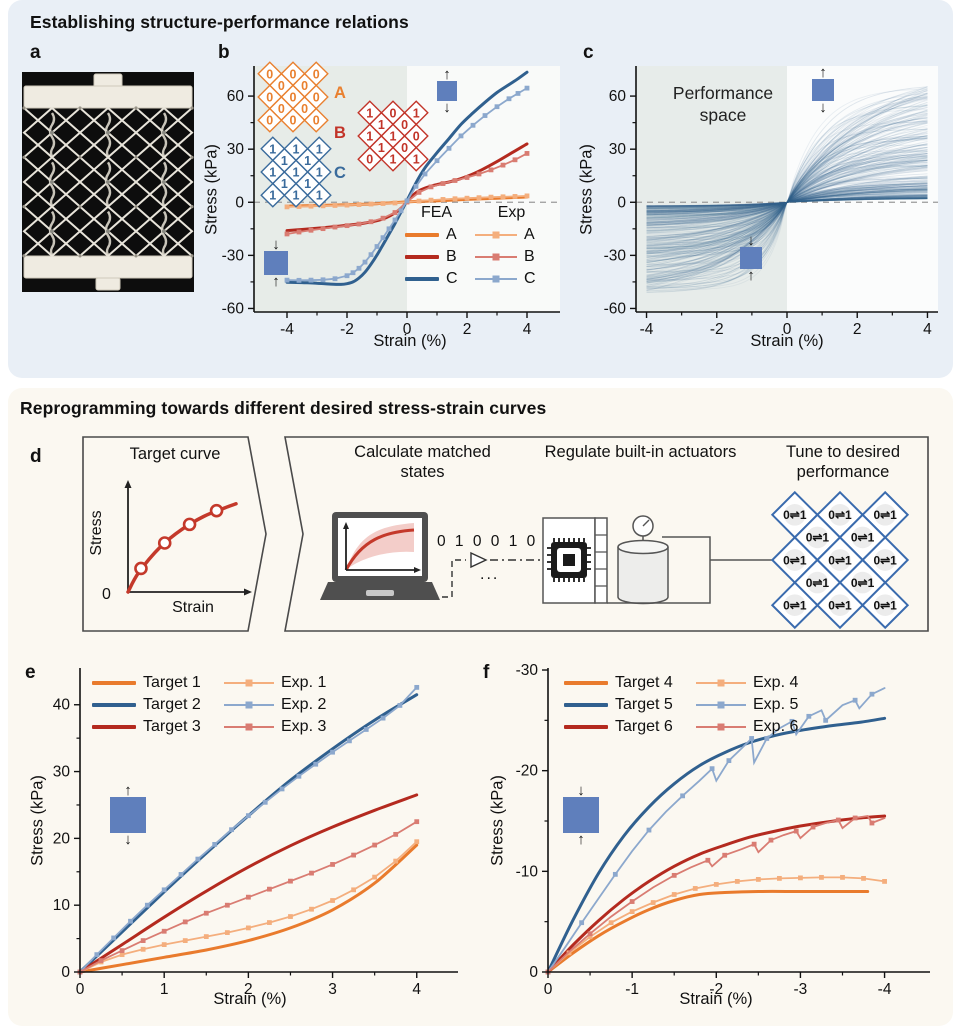 Image resolution: width=961 pixels, height=1031 pixels. What do you see at coordinates (340, 173) in the screenshot?
I see `lattice-label-c: C` at bounding box center [340, 173].